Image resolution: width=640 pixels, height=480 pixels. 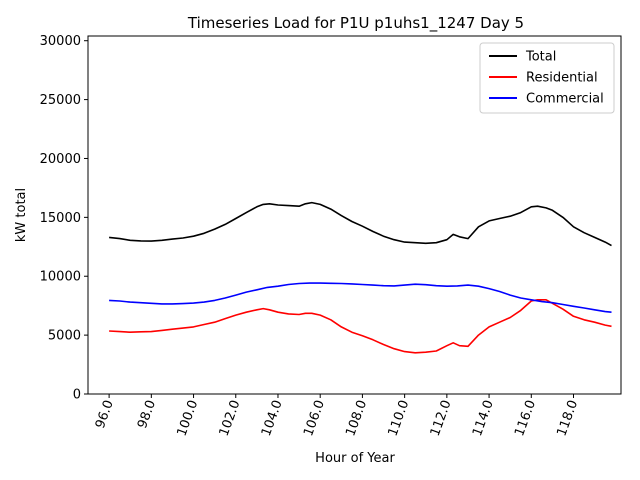 What do you see at coordinates (60, 41) in the screenshot?
I see `y-tick-label: 30000` at bounding box center [60, 41].